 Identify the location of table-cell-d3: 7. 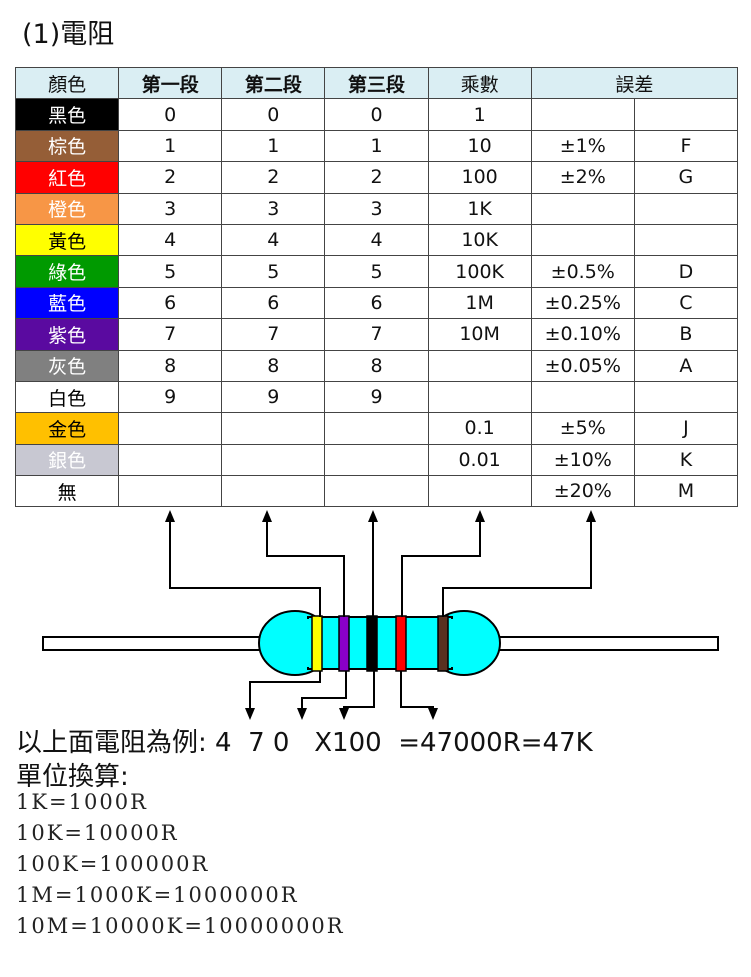
(376, 334).